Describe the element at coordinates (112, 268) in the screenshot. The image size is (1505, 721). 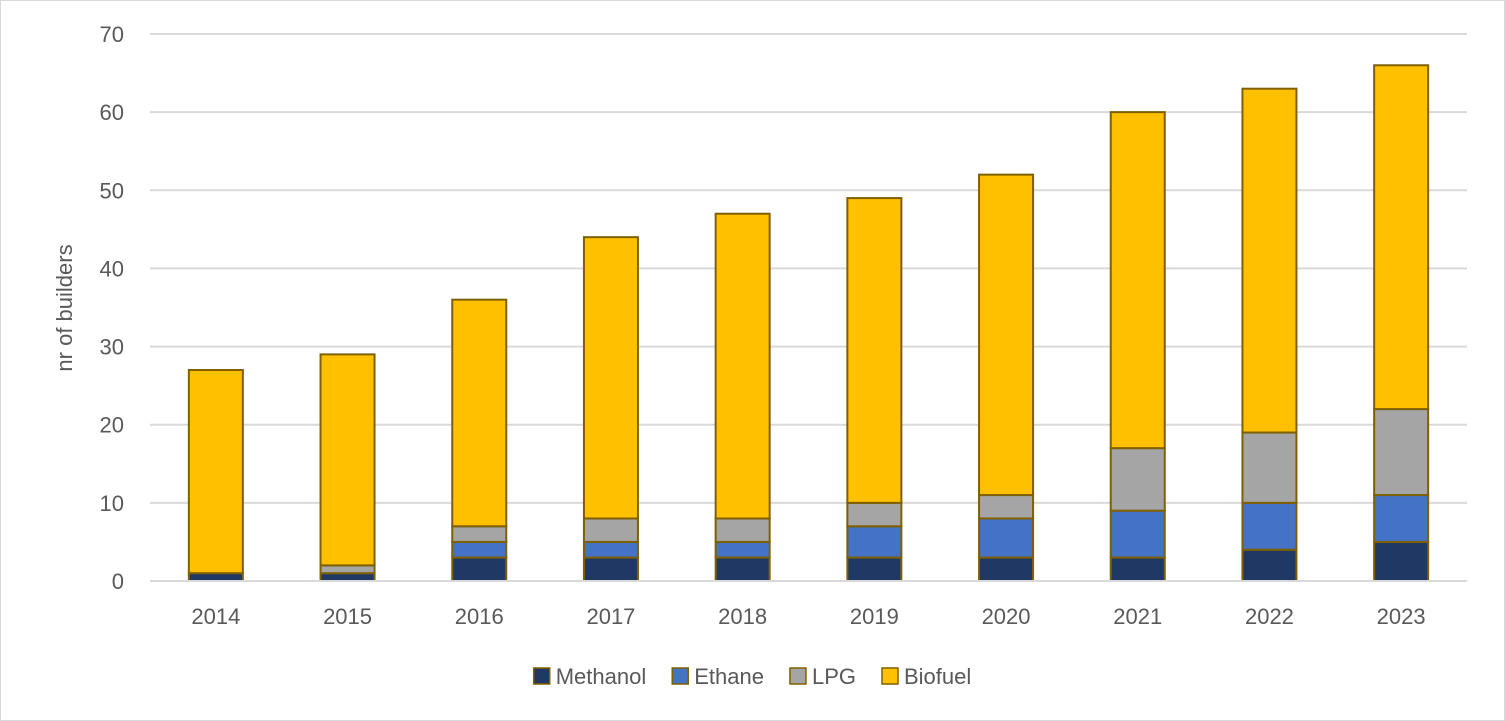
I see `y-tick-label: 40` at that location.